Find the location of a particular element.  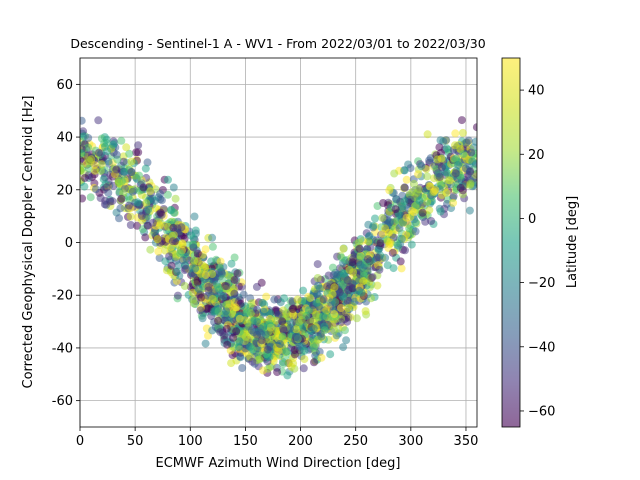

x-tick-label: 50 is located at coordinates (135, 441).